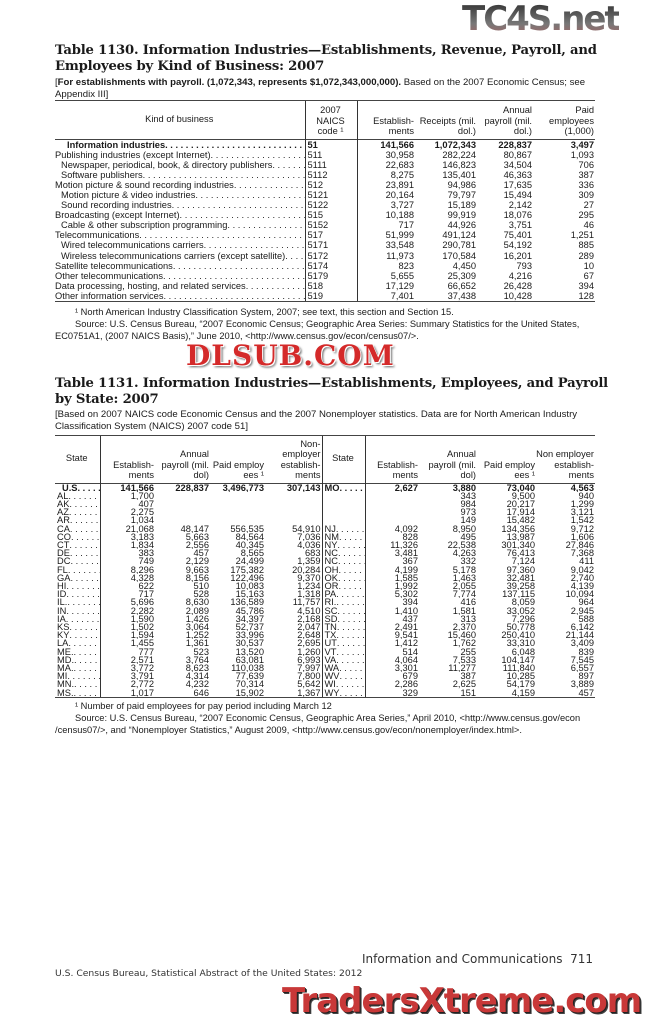 The width and height of the screenshot is (652, 1024). I want to click on state-name: MA., so click(65, 668).